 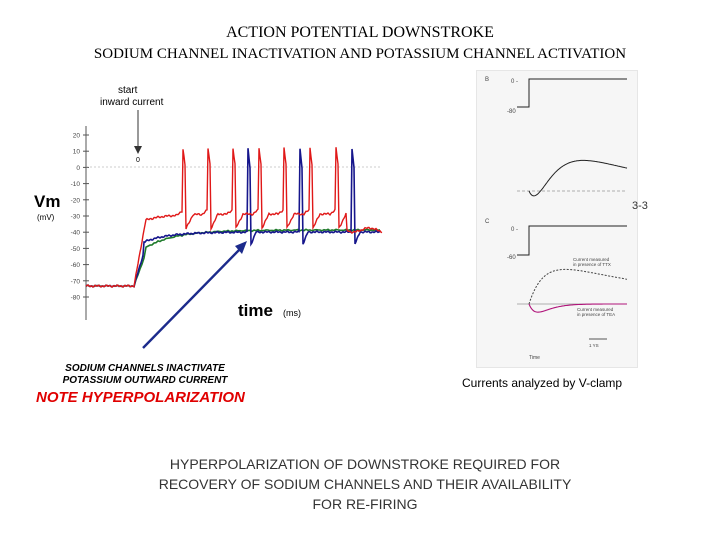 What do you see at coordinates (487, 80) in the screenshot?
I see `panel-b-label: B` at bounding box center [487, 80].